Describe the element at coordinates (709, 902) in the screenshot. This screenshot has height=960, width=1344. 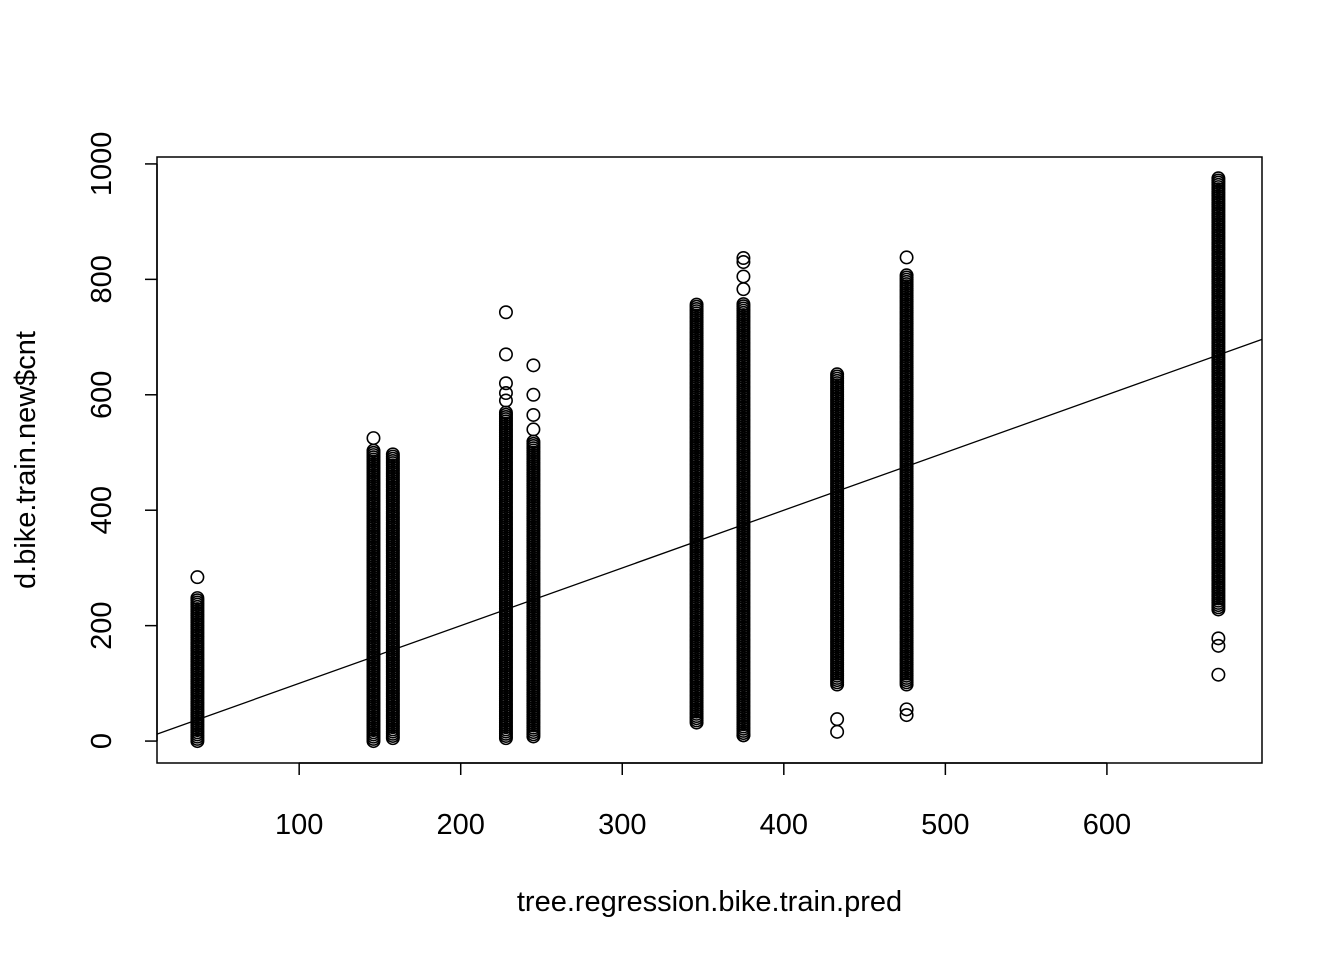
I see `x-axis-title: tree.regression.bike.train.pred` at that location.